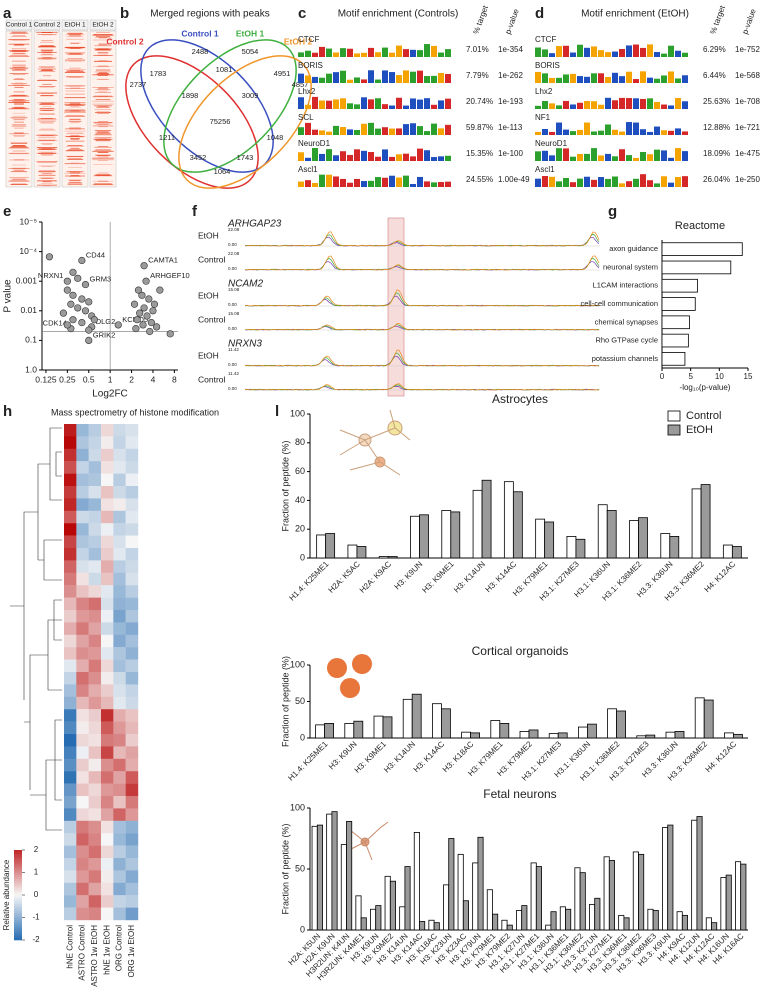  Describe the element at coordinates (366, 841) in the screenshot. I see `neurites` at that location.